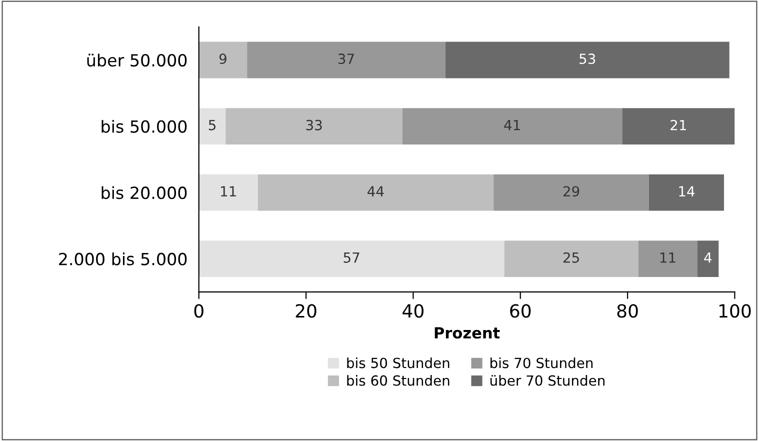  I want to click on data-label: 14, so click(687, 191).